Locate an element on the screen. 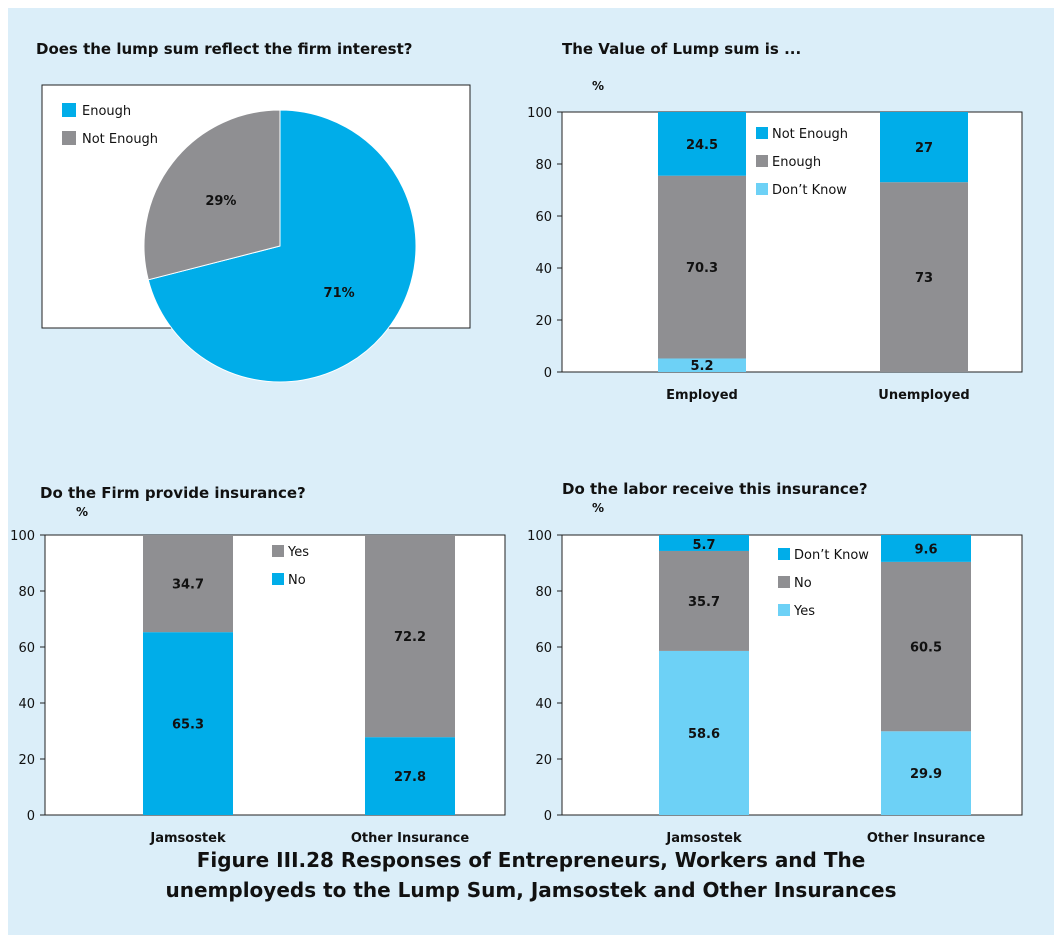  lump-sum-value-data-label: 70.3 is located at coordinates (702, 268).